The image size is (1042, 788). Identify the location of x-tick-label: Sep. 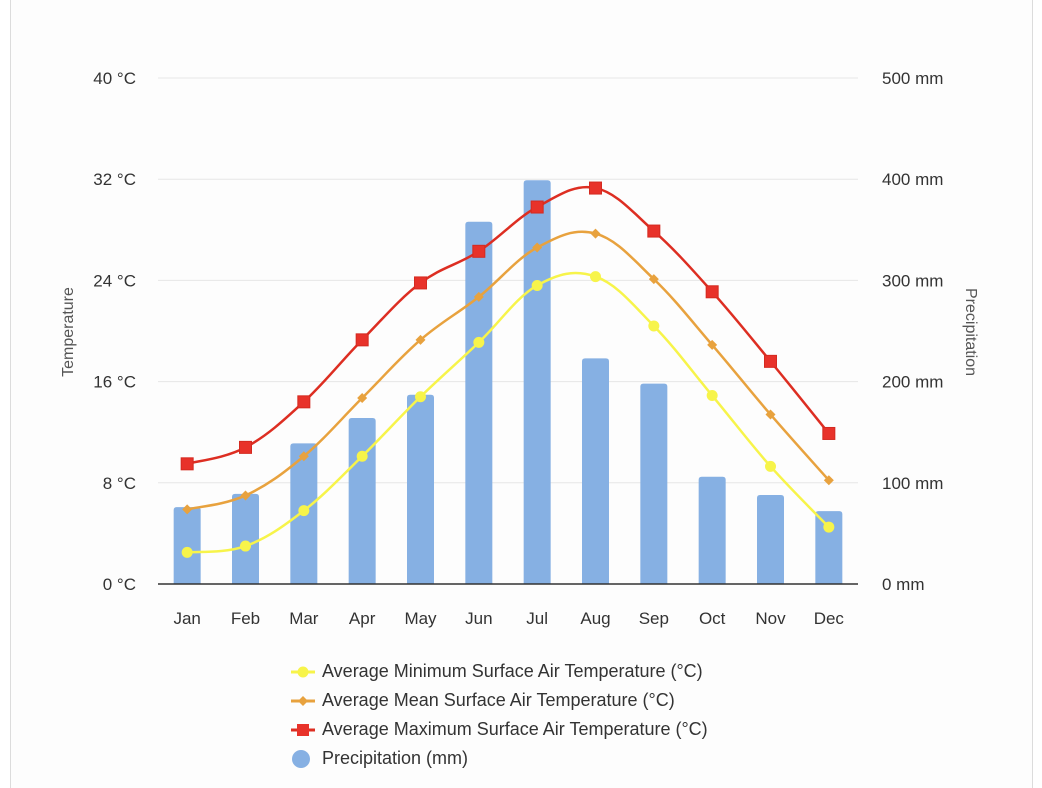
(654, 618).